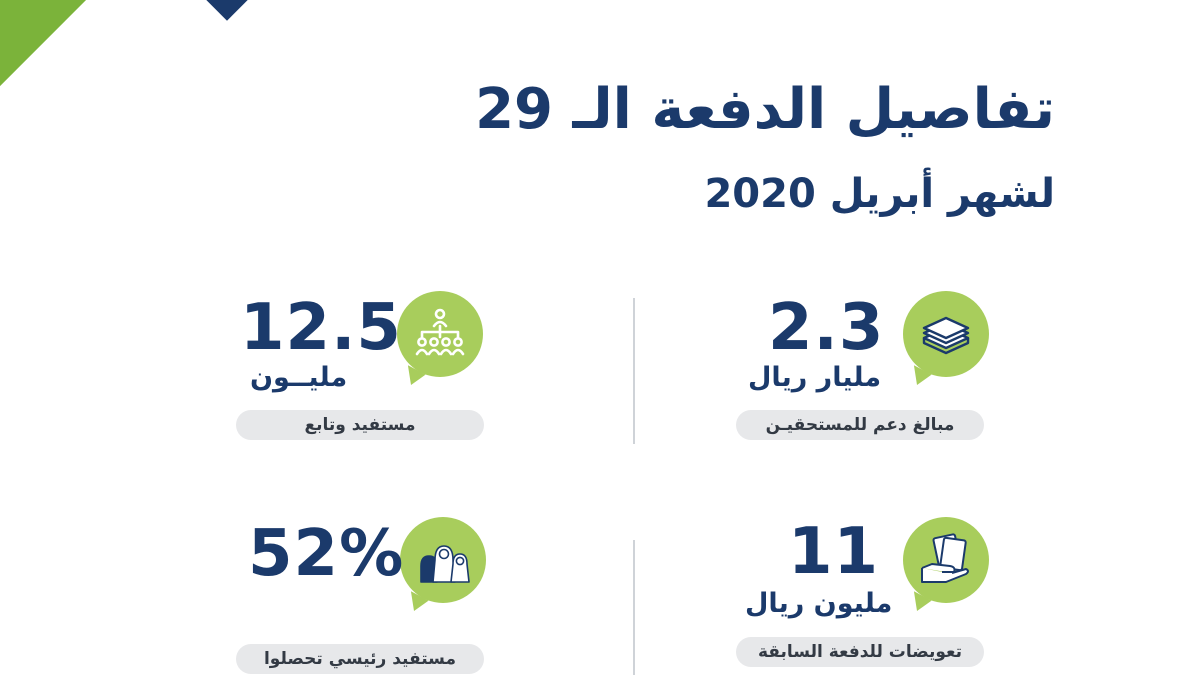 The width and height of the screenshot is (1200, 675). Describe the element at coordinates (51, 46) in the screenshot. I see `corner-decoration-green` at that location.